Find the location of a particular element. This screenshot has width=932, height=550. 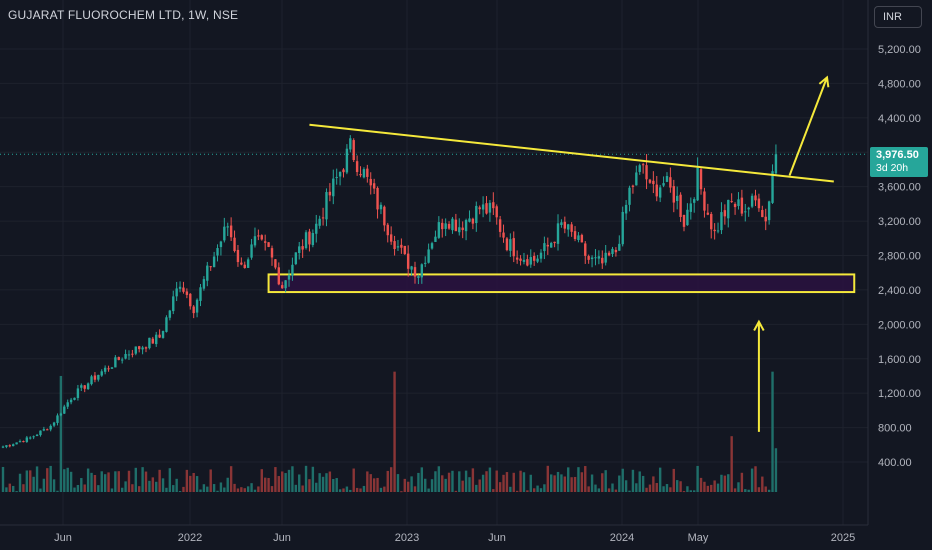

price-tick-label: 2,800.00 is located at coordinates (899, 257).